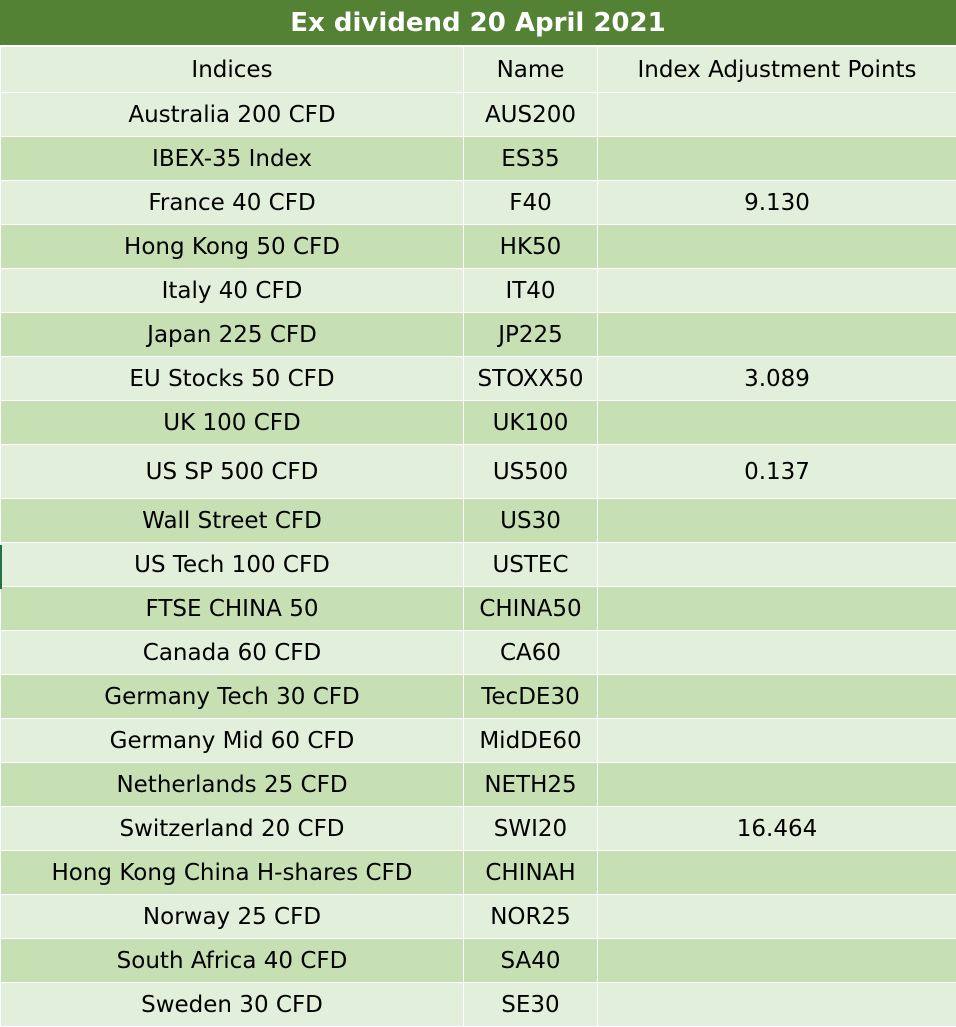  What do you see at coordinates (777, 203) in the screenshot?
I see `cell-points: 9.130` at bounding box center [777, 203].